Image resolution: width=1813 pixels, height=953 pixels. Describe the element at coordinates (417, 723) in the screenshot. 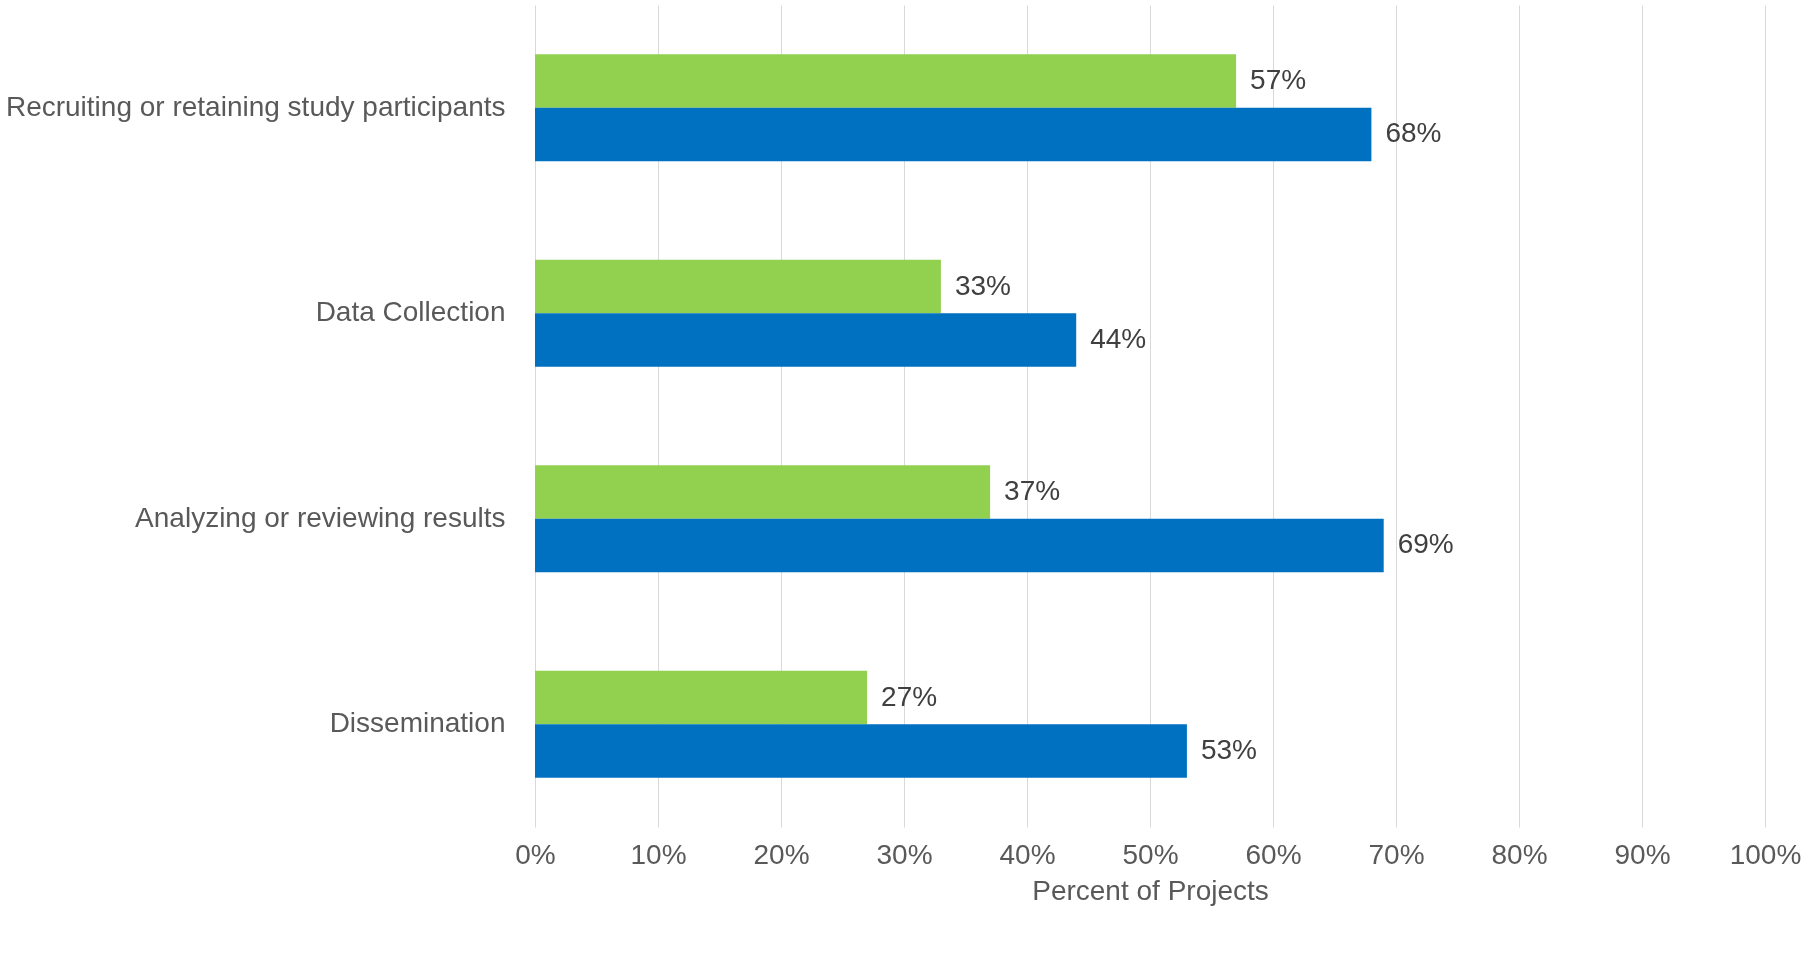

I see `y-tick-label: Dissemination` at that location.